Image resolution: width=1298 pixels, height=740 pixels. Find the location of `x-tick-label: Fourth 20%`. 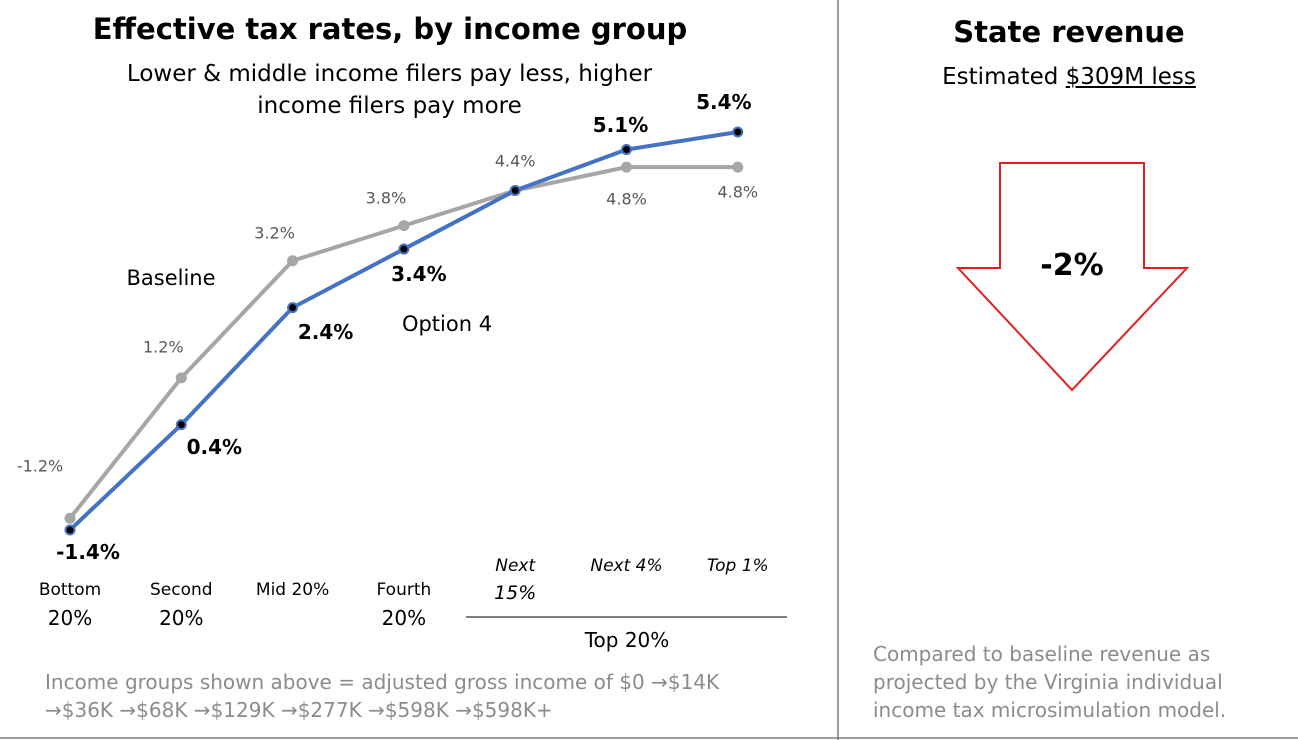

x-tick-label: Fourth 20% is located at coordinates (404, 605).